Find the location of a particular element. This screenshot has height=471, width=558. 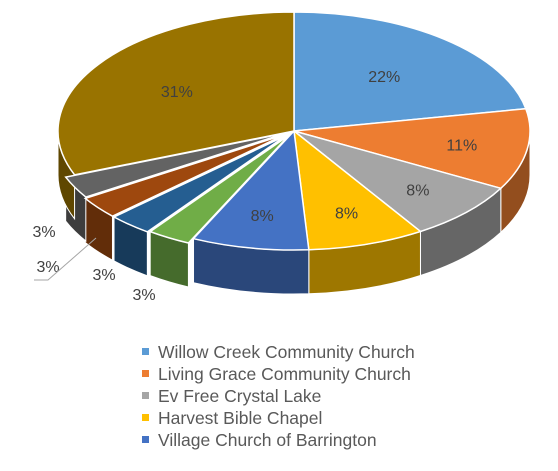

data-label: 31% is located at coordinates (177, 92).